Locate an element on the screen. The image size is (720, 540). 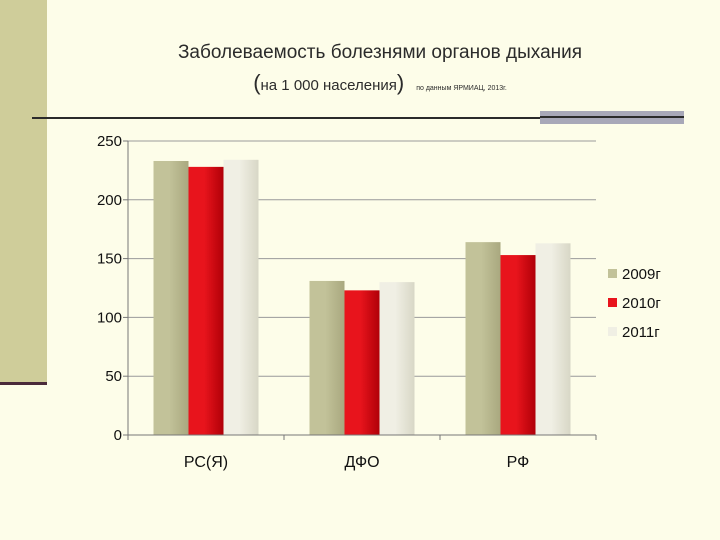
legend-label: 2011г is located at coordinates (641, 332).